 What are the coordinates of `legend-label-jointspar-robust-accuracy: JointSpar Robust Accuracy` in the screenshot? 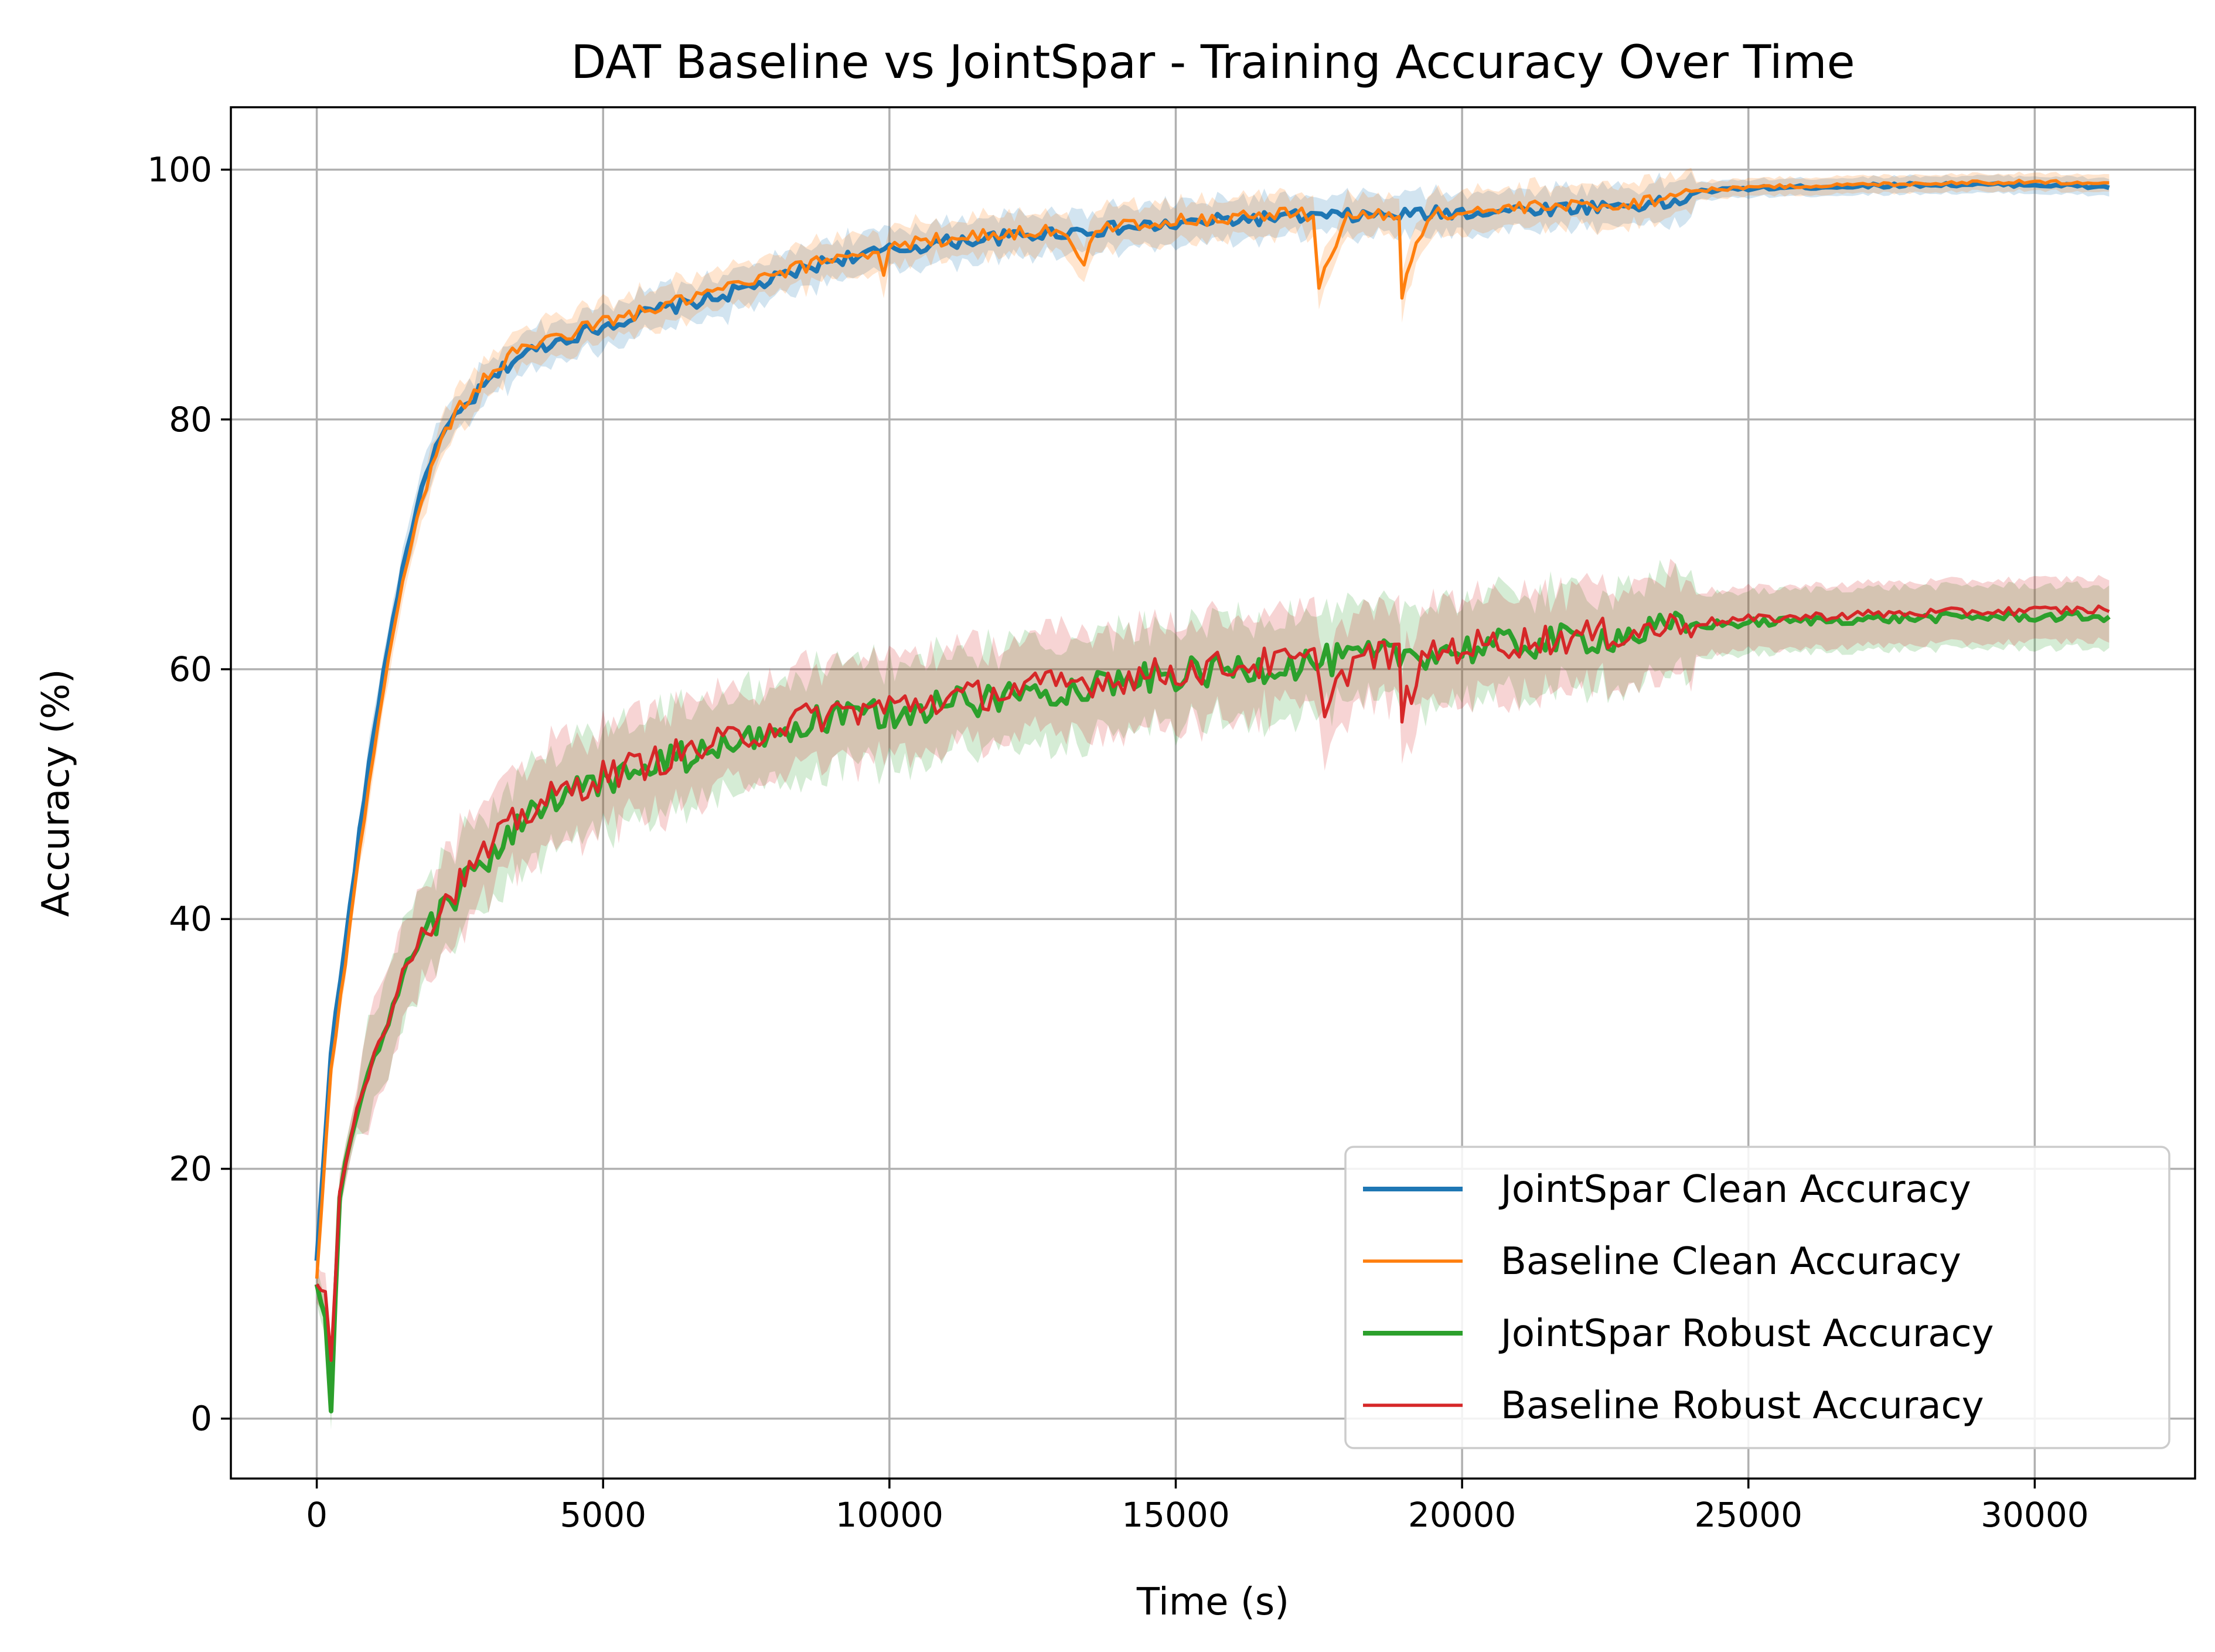 It's located at (1746, 1333).